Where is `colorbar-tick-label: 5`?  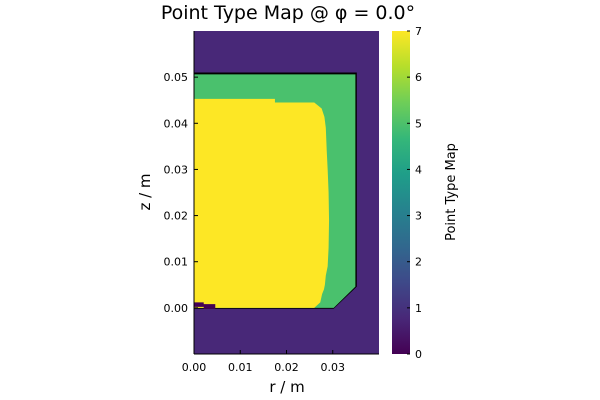
colorbar-tick-label: 5 is located at coordinates (418, 123).